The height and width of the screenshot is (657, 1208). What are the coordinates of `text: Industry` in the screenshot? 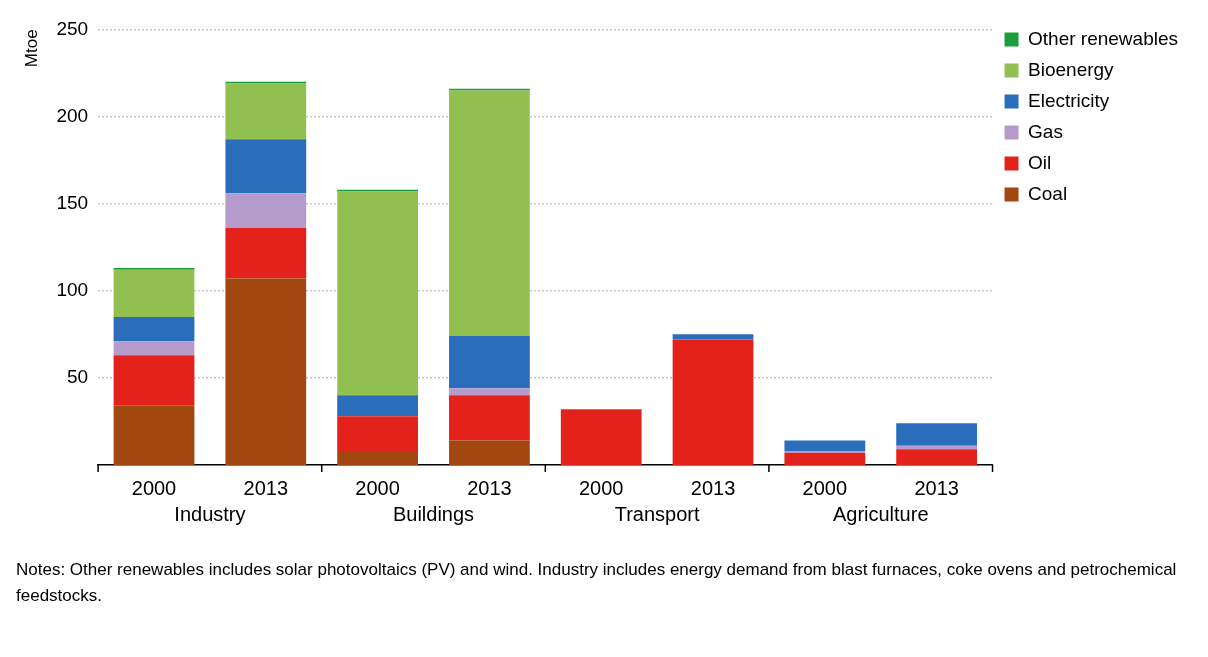 It's located at (210, 513).